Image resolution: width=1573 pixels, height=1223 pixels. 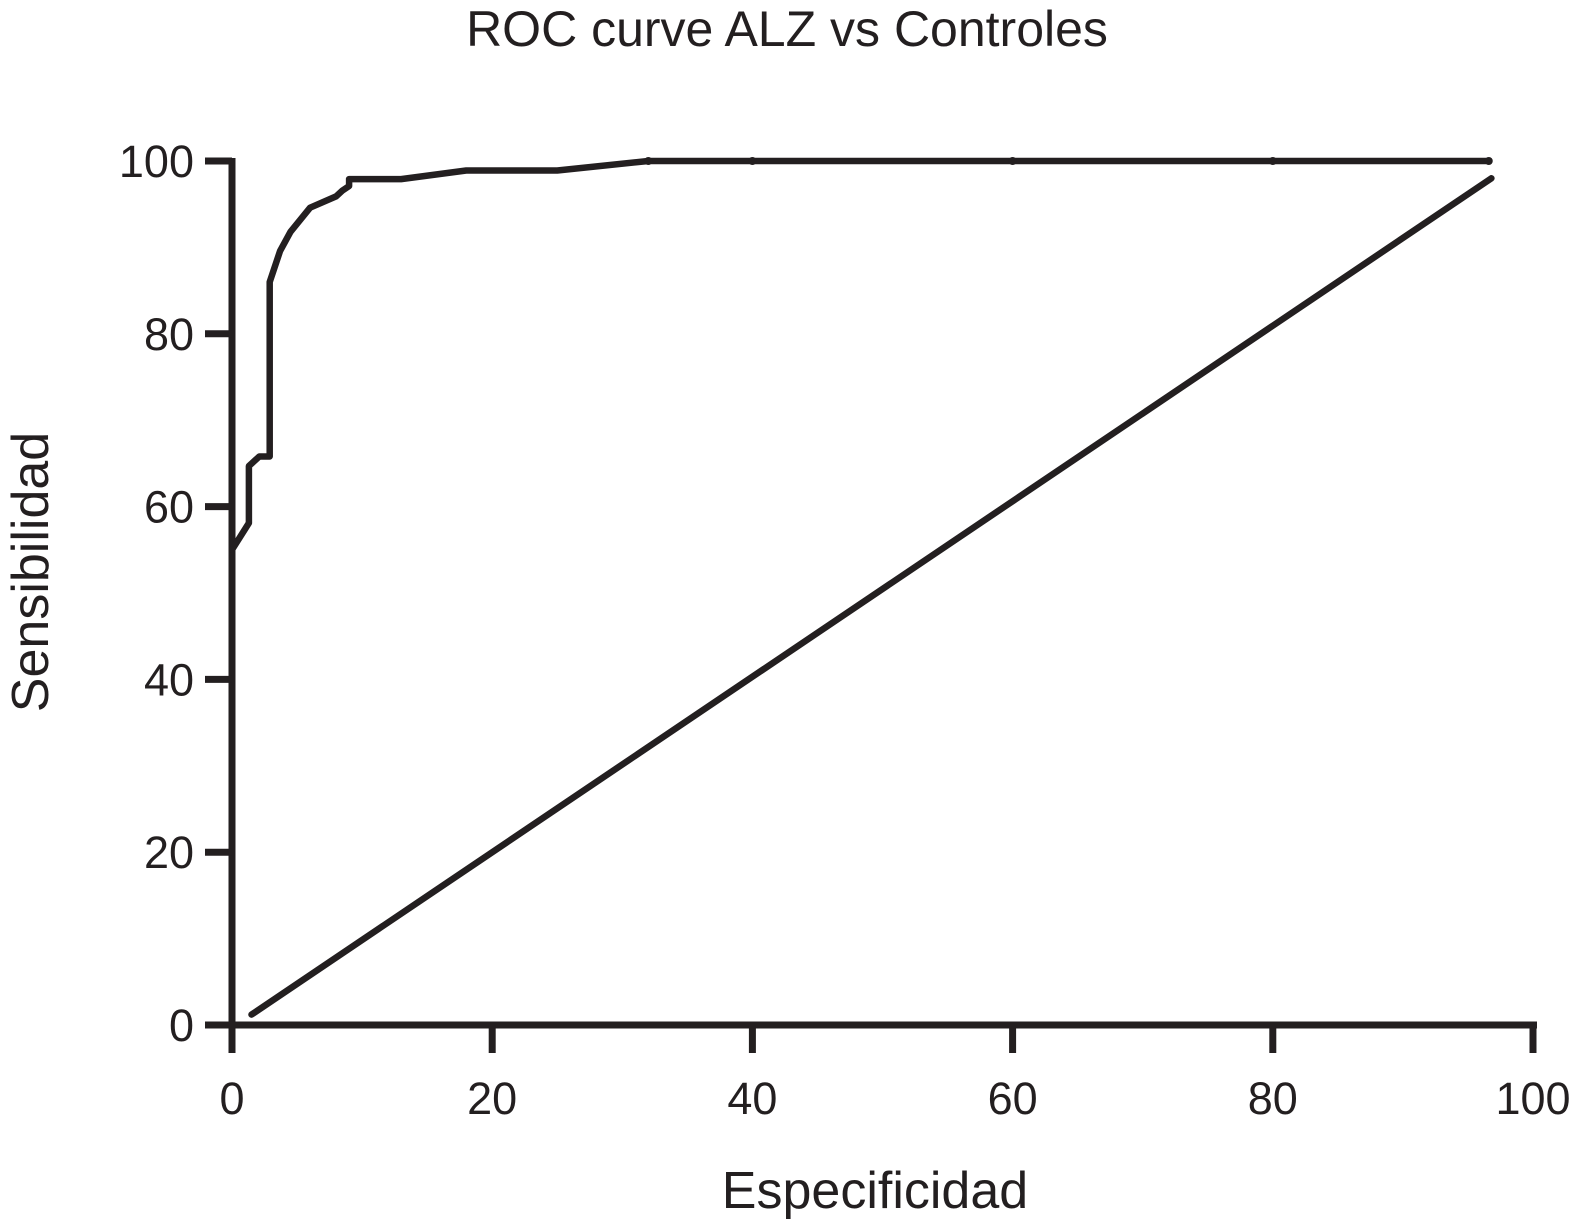 I want to click on y-axis-ticks: 0 20 40 60 80 100, so click(x=175, y=593).